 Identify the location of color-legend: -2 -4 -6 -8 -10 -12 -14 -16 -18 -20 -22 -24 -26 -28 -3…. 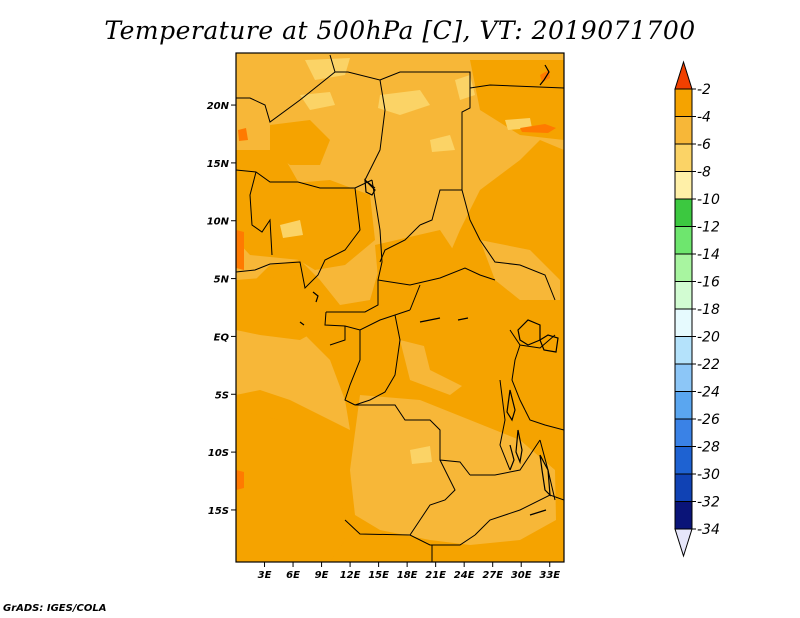
(697, 309).